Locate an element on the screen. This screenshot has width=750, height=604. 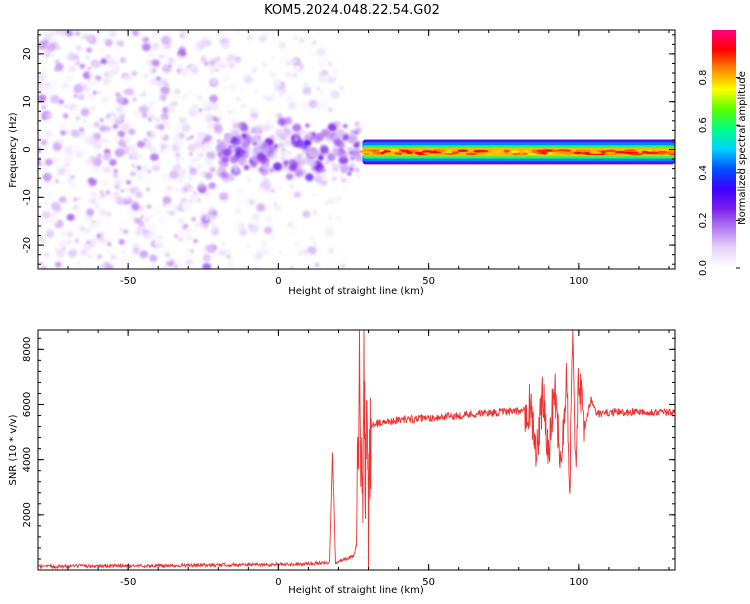
colorbar-label: Normalized spectral amplitude is located at coordinates (742, 148).